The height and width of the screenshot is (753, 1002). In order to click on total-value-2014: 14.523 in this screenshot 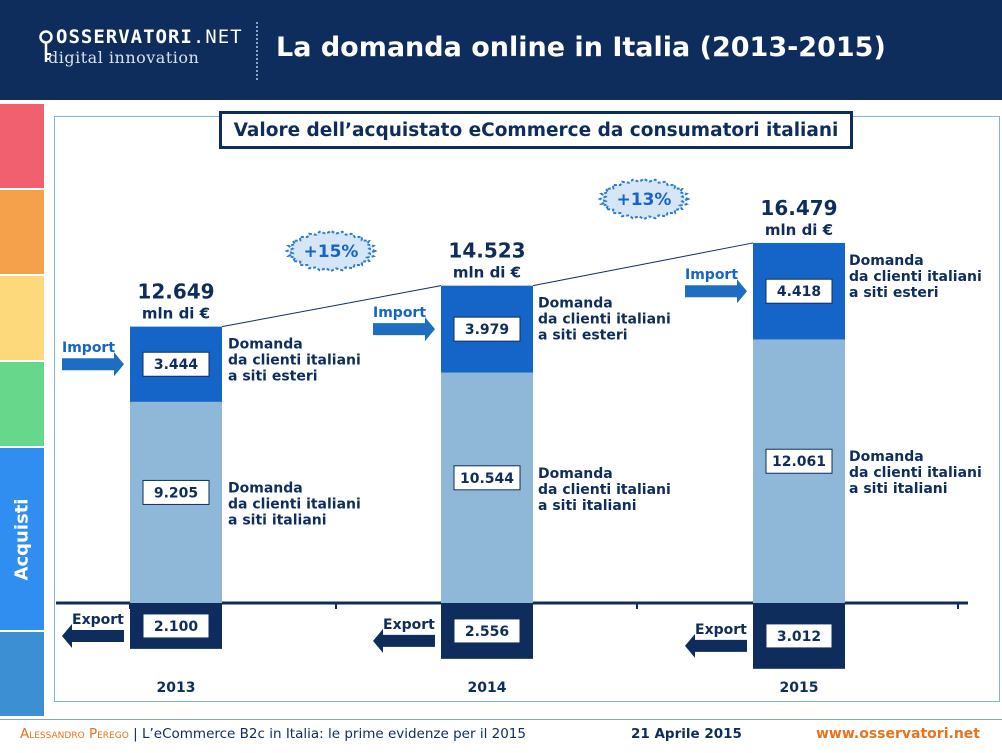, I will do `click(486, 251)`.